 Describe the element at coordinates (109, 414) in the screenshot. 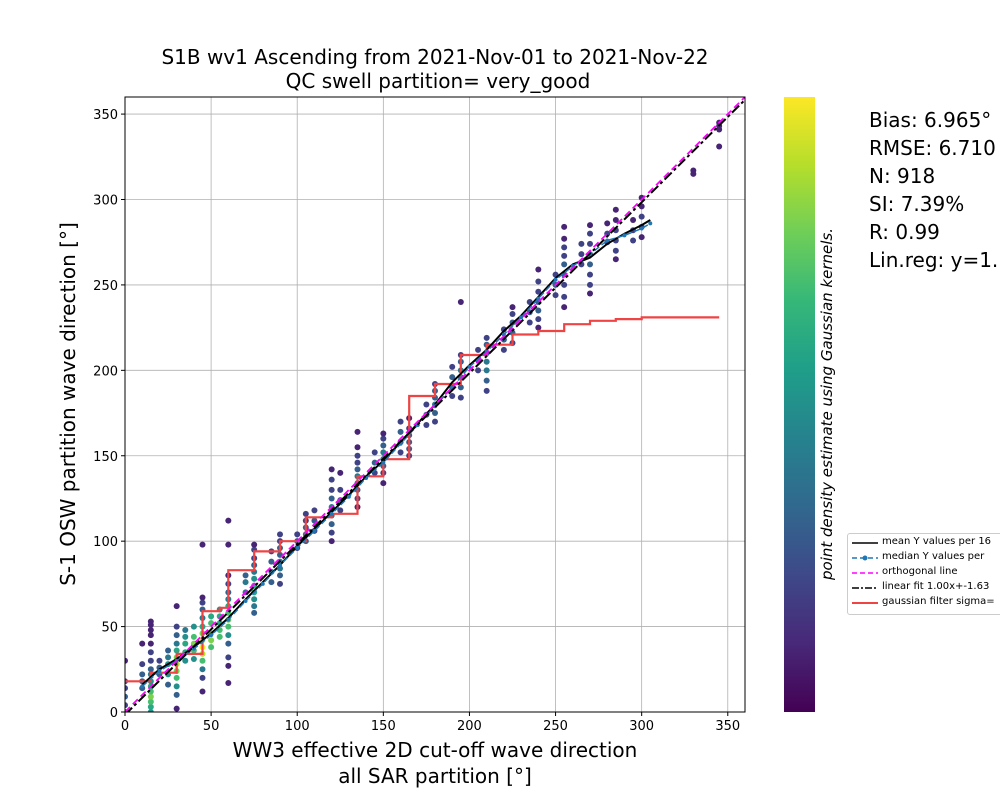

I see `y-axis-ticks: 0 50 100 150 200 250 300 350` at that location.